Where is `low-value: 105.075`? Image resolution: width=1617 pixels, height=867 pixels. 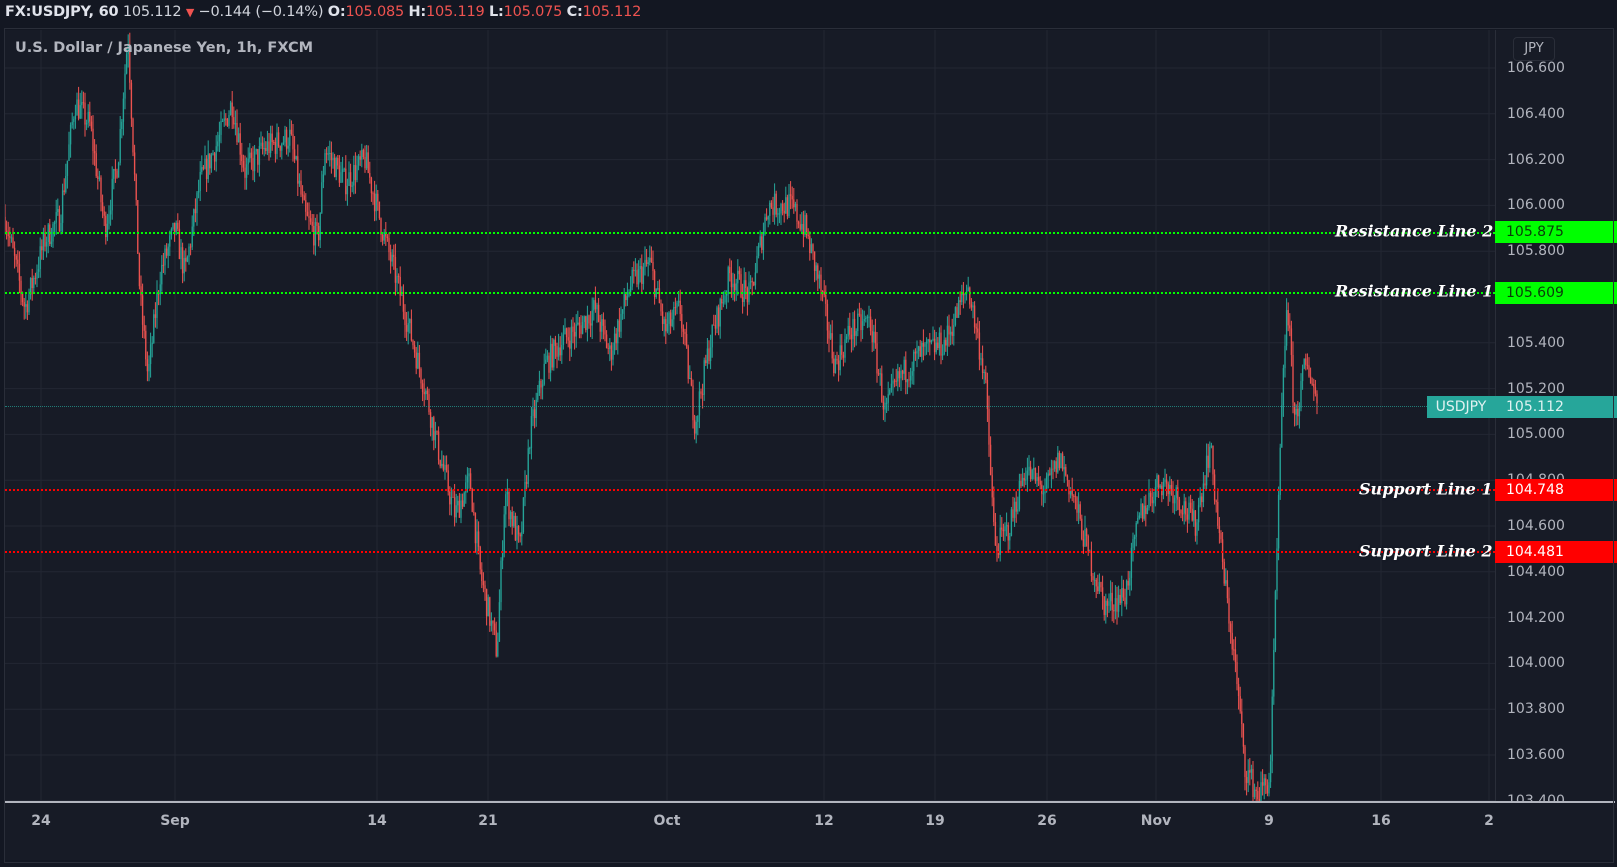 low-value: 105.075 is located at coordinates (533, 12).